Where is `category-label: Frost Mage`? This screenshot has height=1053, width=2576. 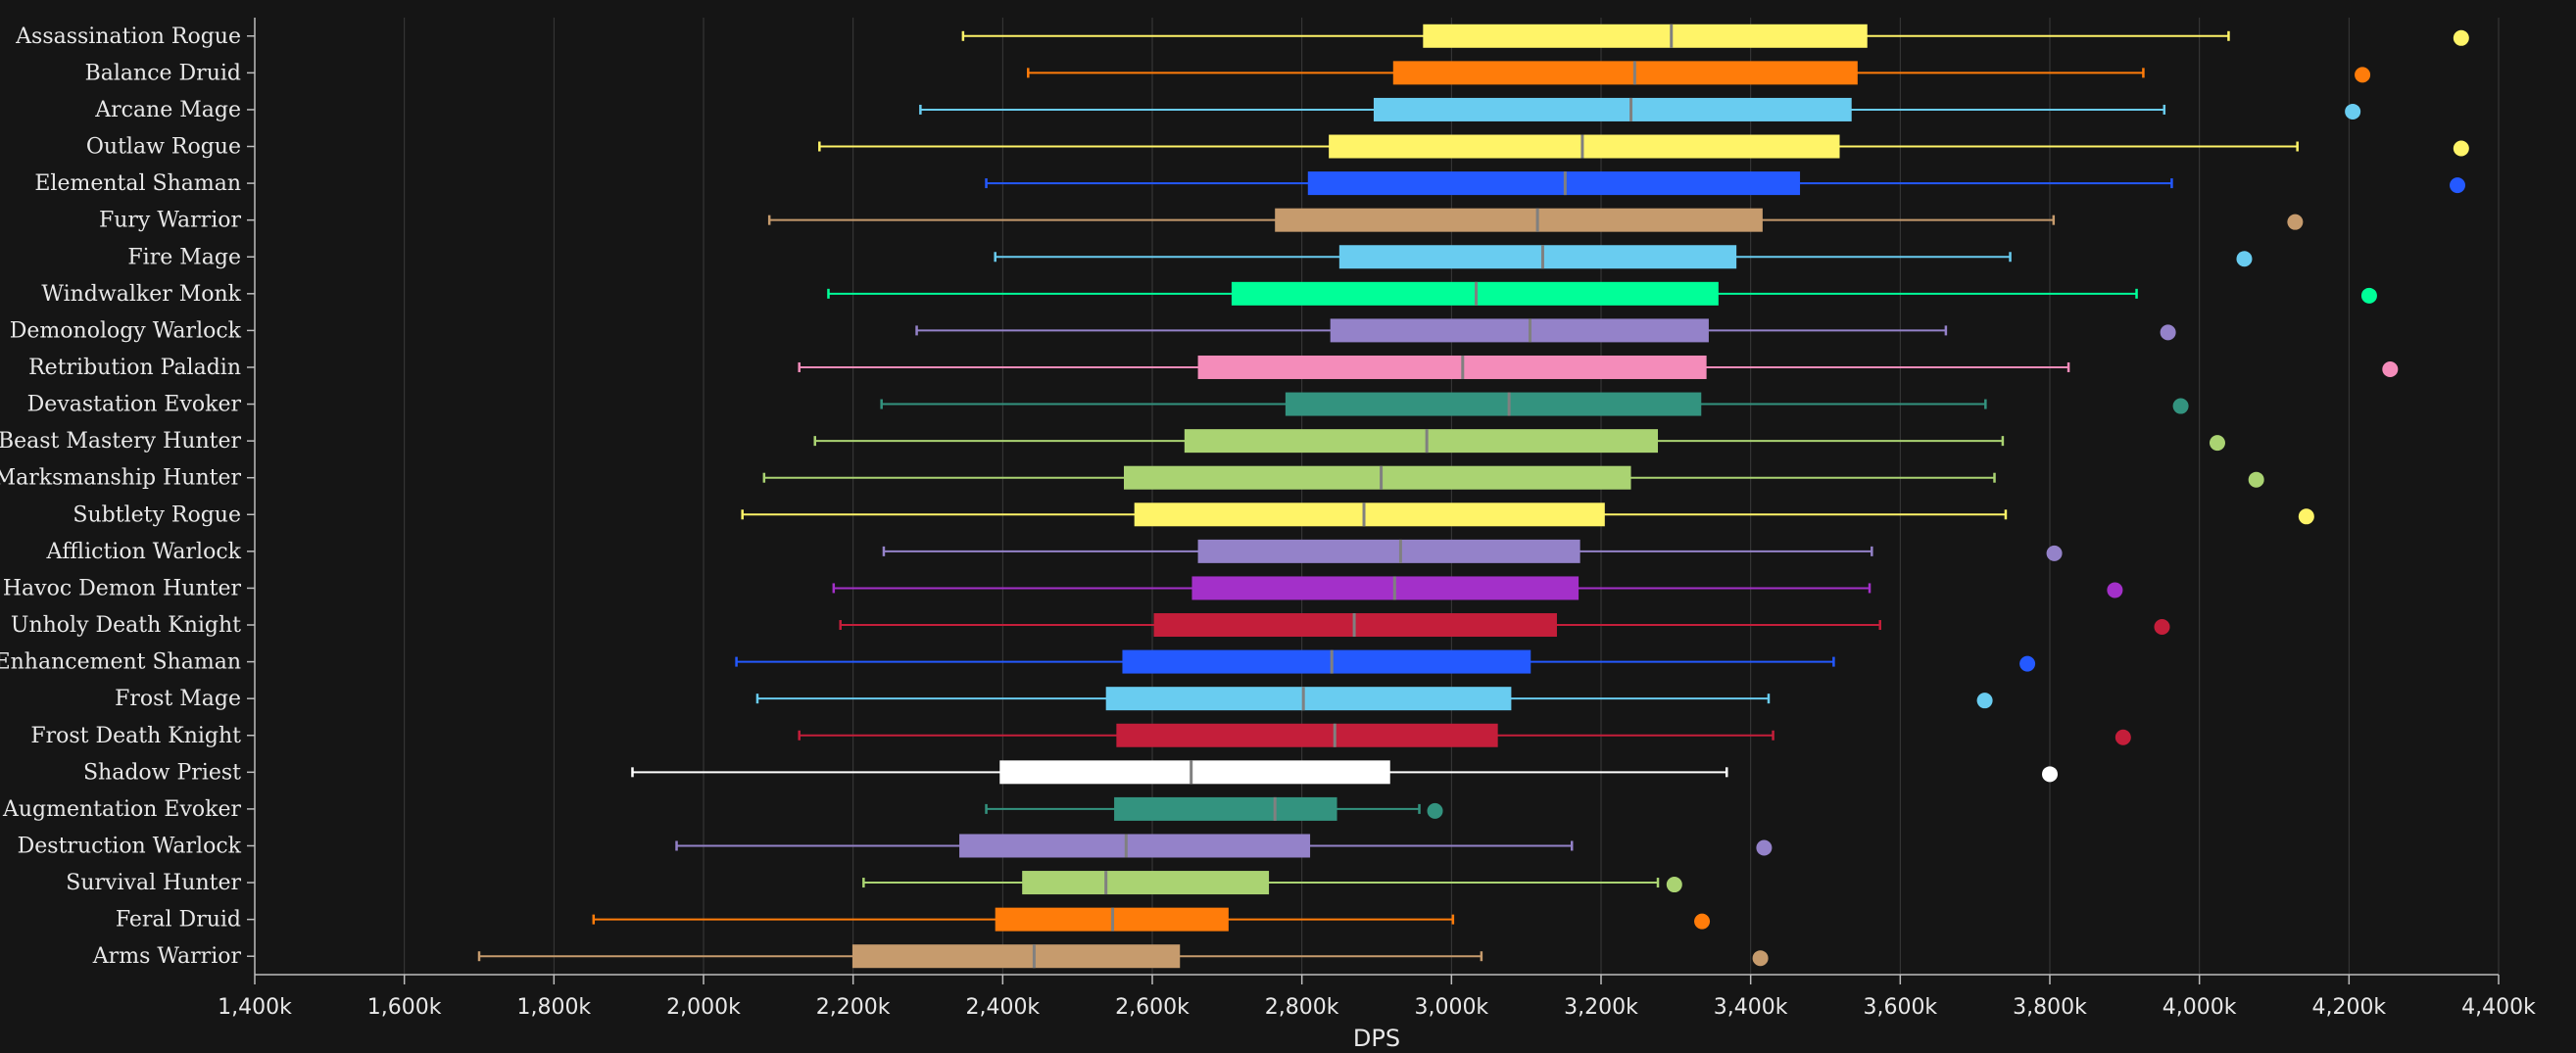 category-label: Frost Mage is located at coordinates (178, 699).